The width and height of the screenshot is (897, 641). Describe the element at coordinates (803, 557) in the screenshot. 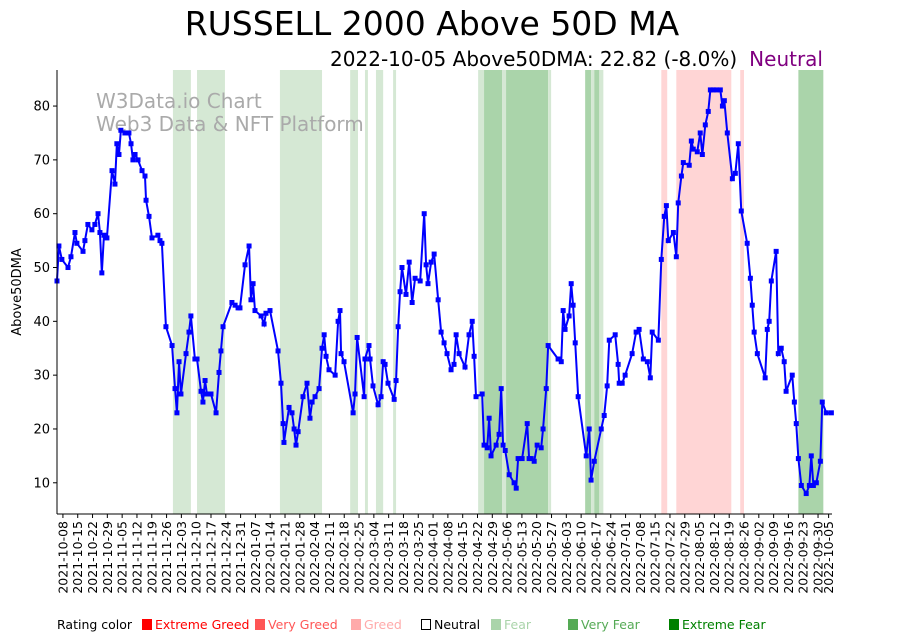

I see `x-tick-label: 2022-09-23` at that location.